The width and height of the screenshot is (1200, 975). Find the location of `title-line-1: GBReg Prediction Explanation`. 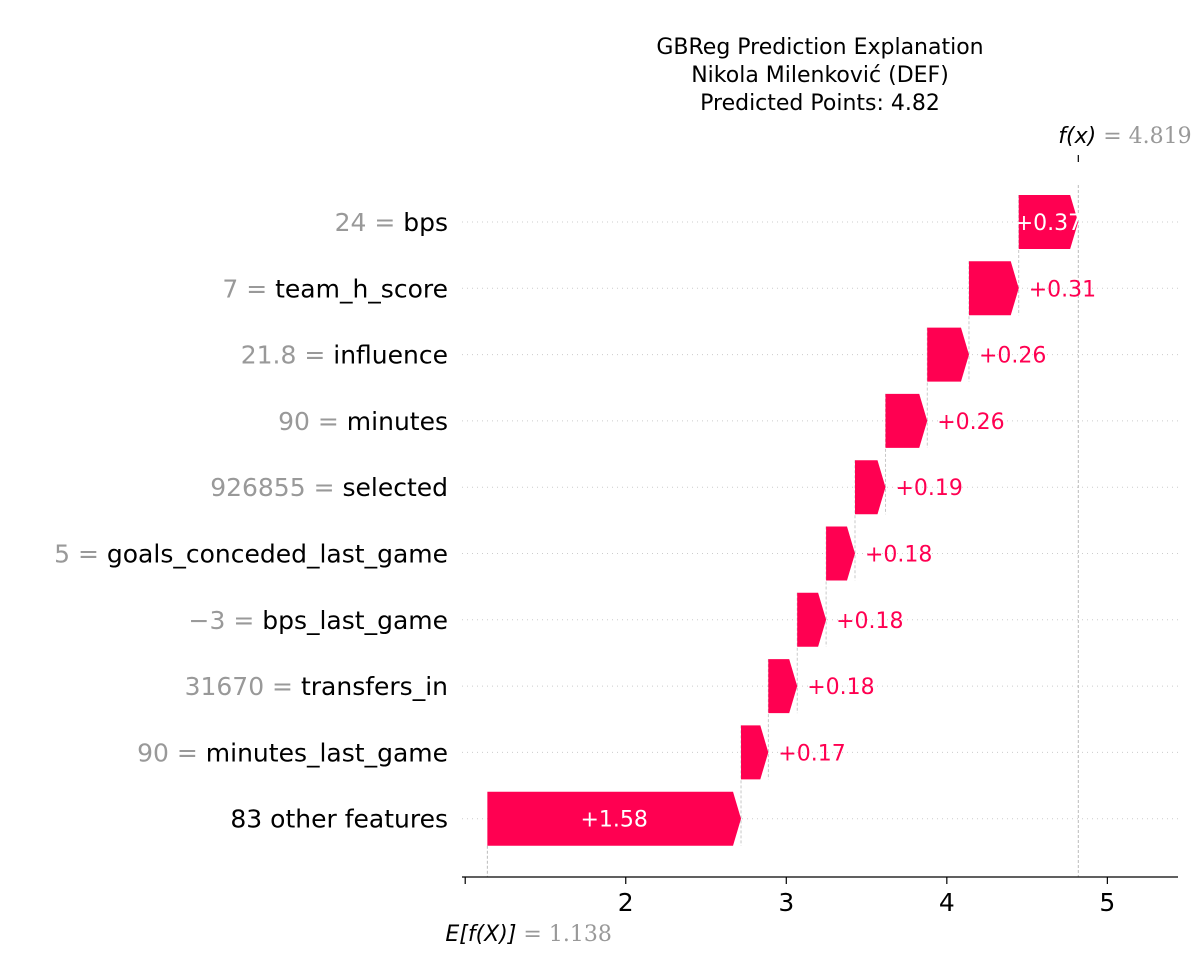

title-line-1: GBReg Prediction Explanation is located at coordinates (819, 47).